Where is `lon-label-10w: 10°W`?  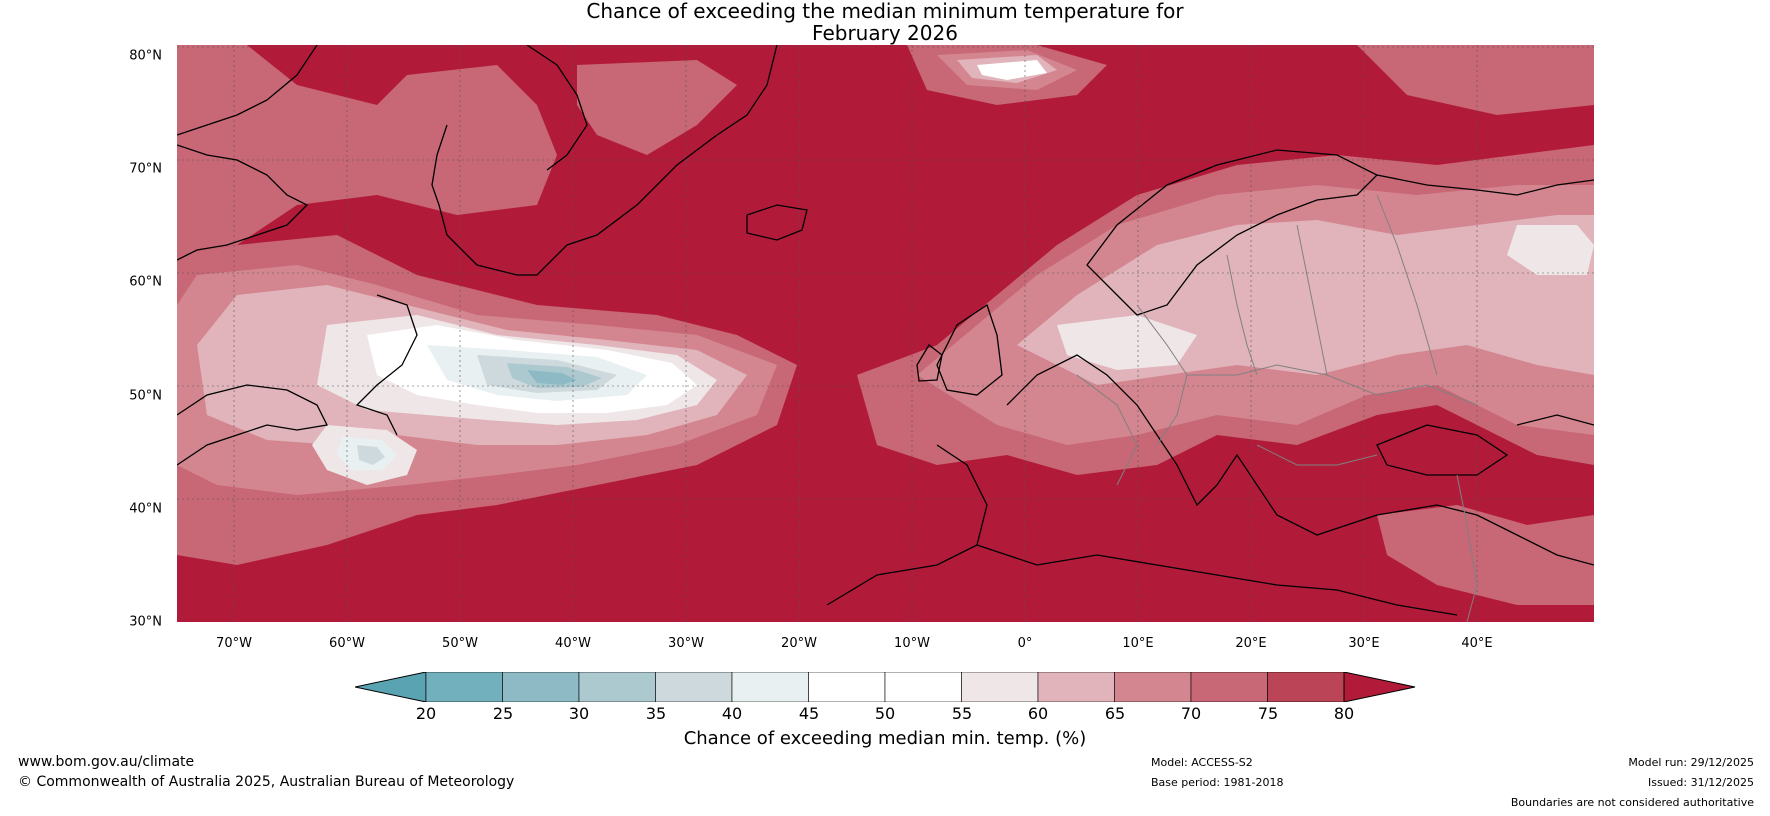 lon-label-10w: 10°W is located at coordinates (912, 643).